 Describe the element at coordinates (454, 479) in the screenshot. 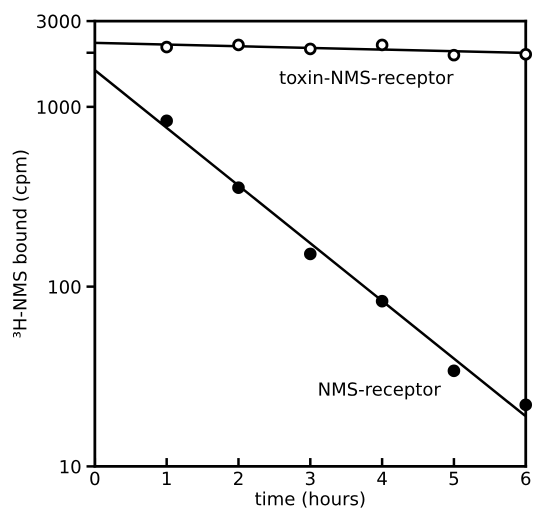

I see `x-tick-label: 5` at that location.